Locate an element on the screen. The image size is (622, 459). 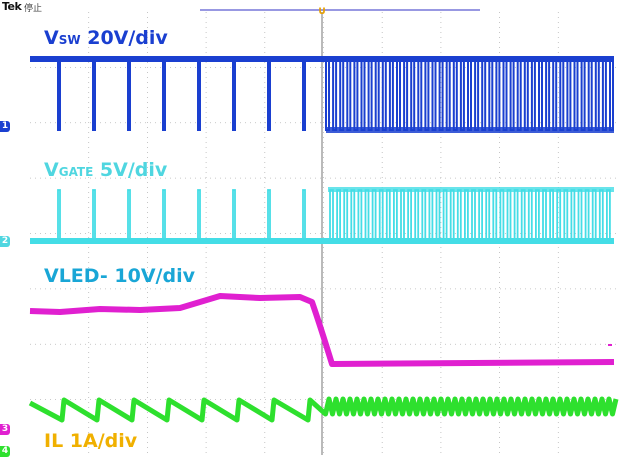
vgate-low-band is located at coordinates (322, 241).